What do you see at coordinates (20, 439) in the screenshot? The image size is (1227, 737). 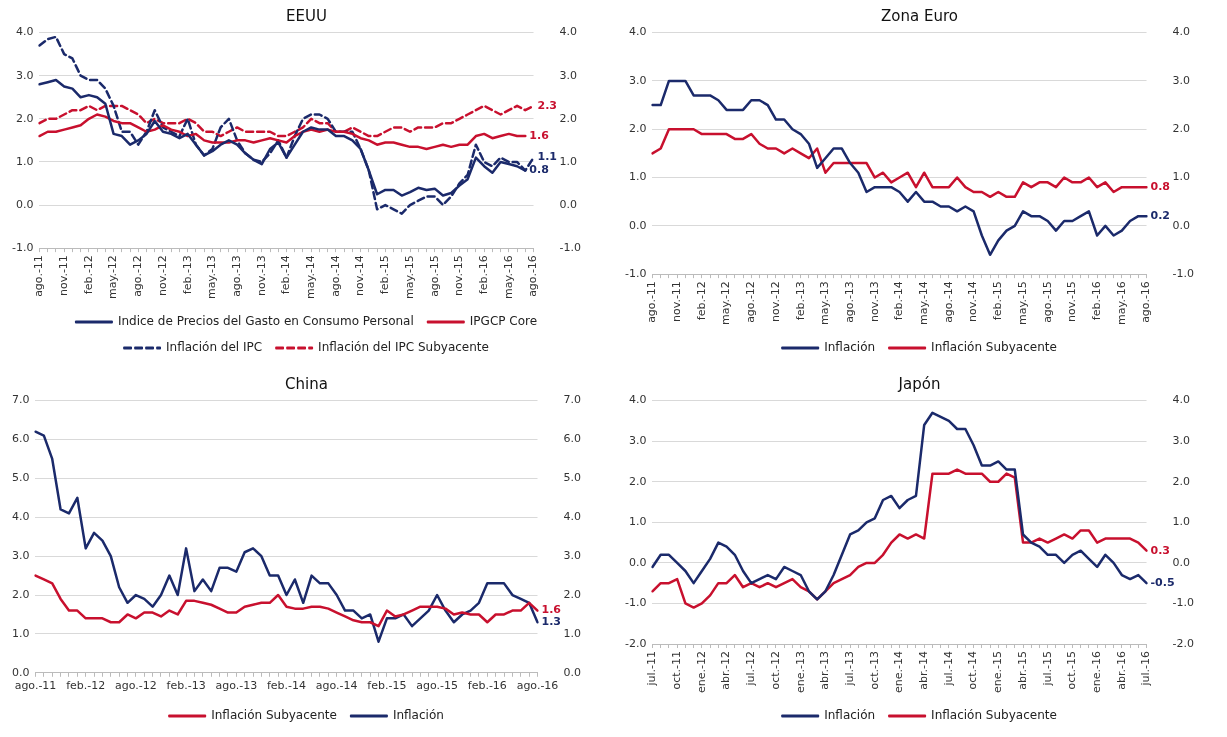 I see `y-tick-label: 6.0` at bounding box center [20, 439].